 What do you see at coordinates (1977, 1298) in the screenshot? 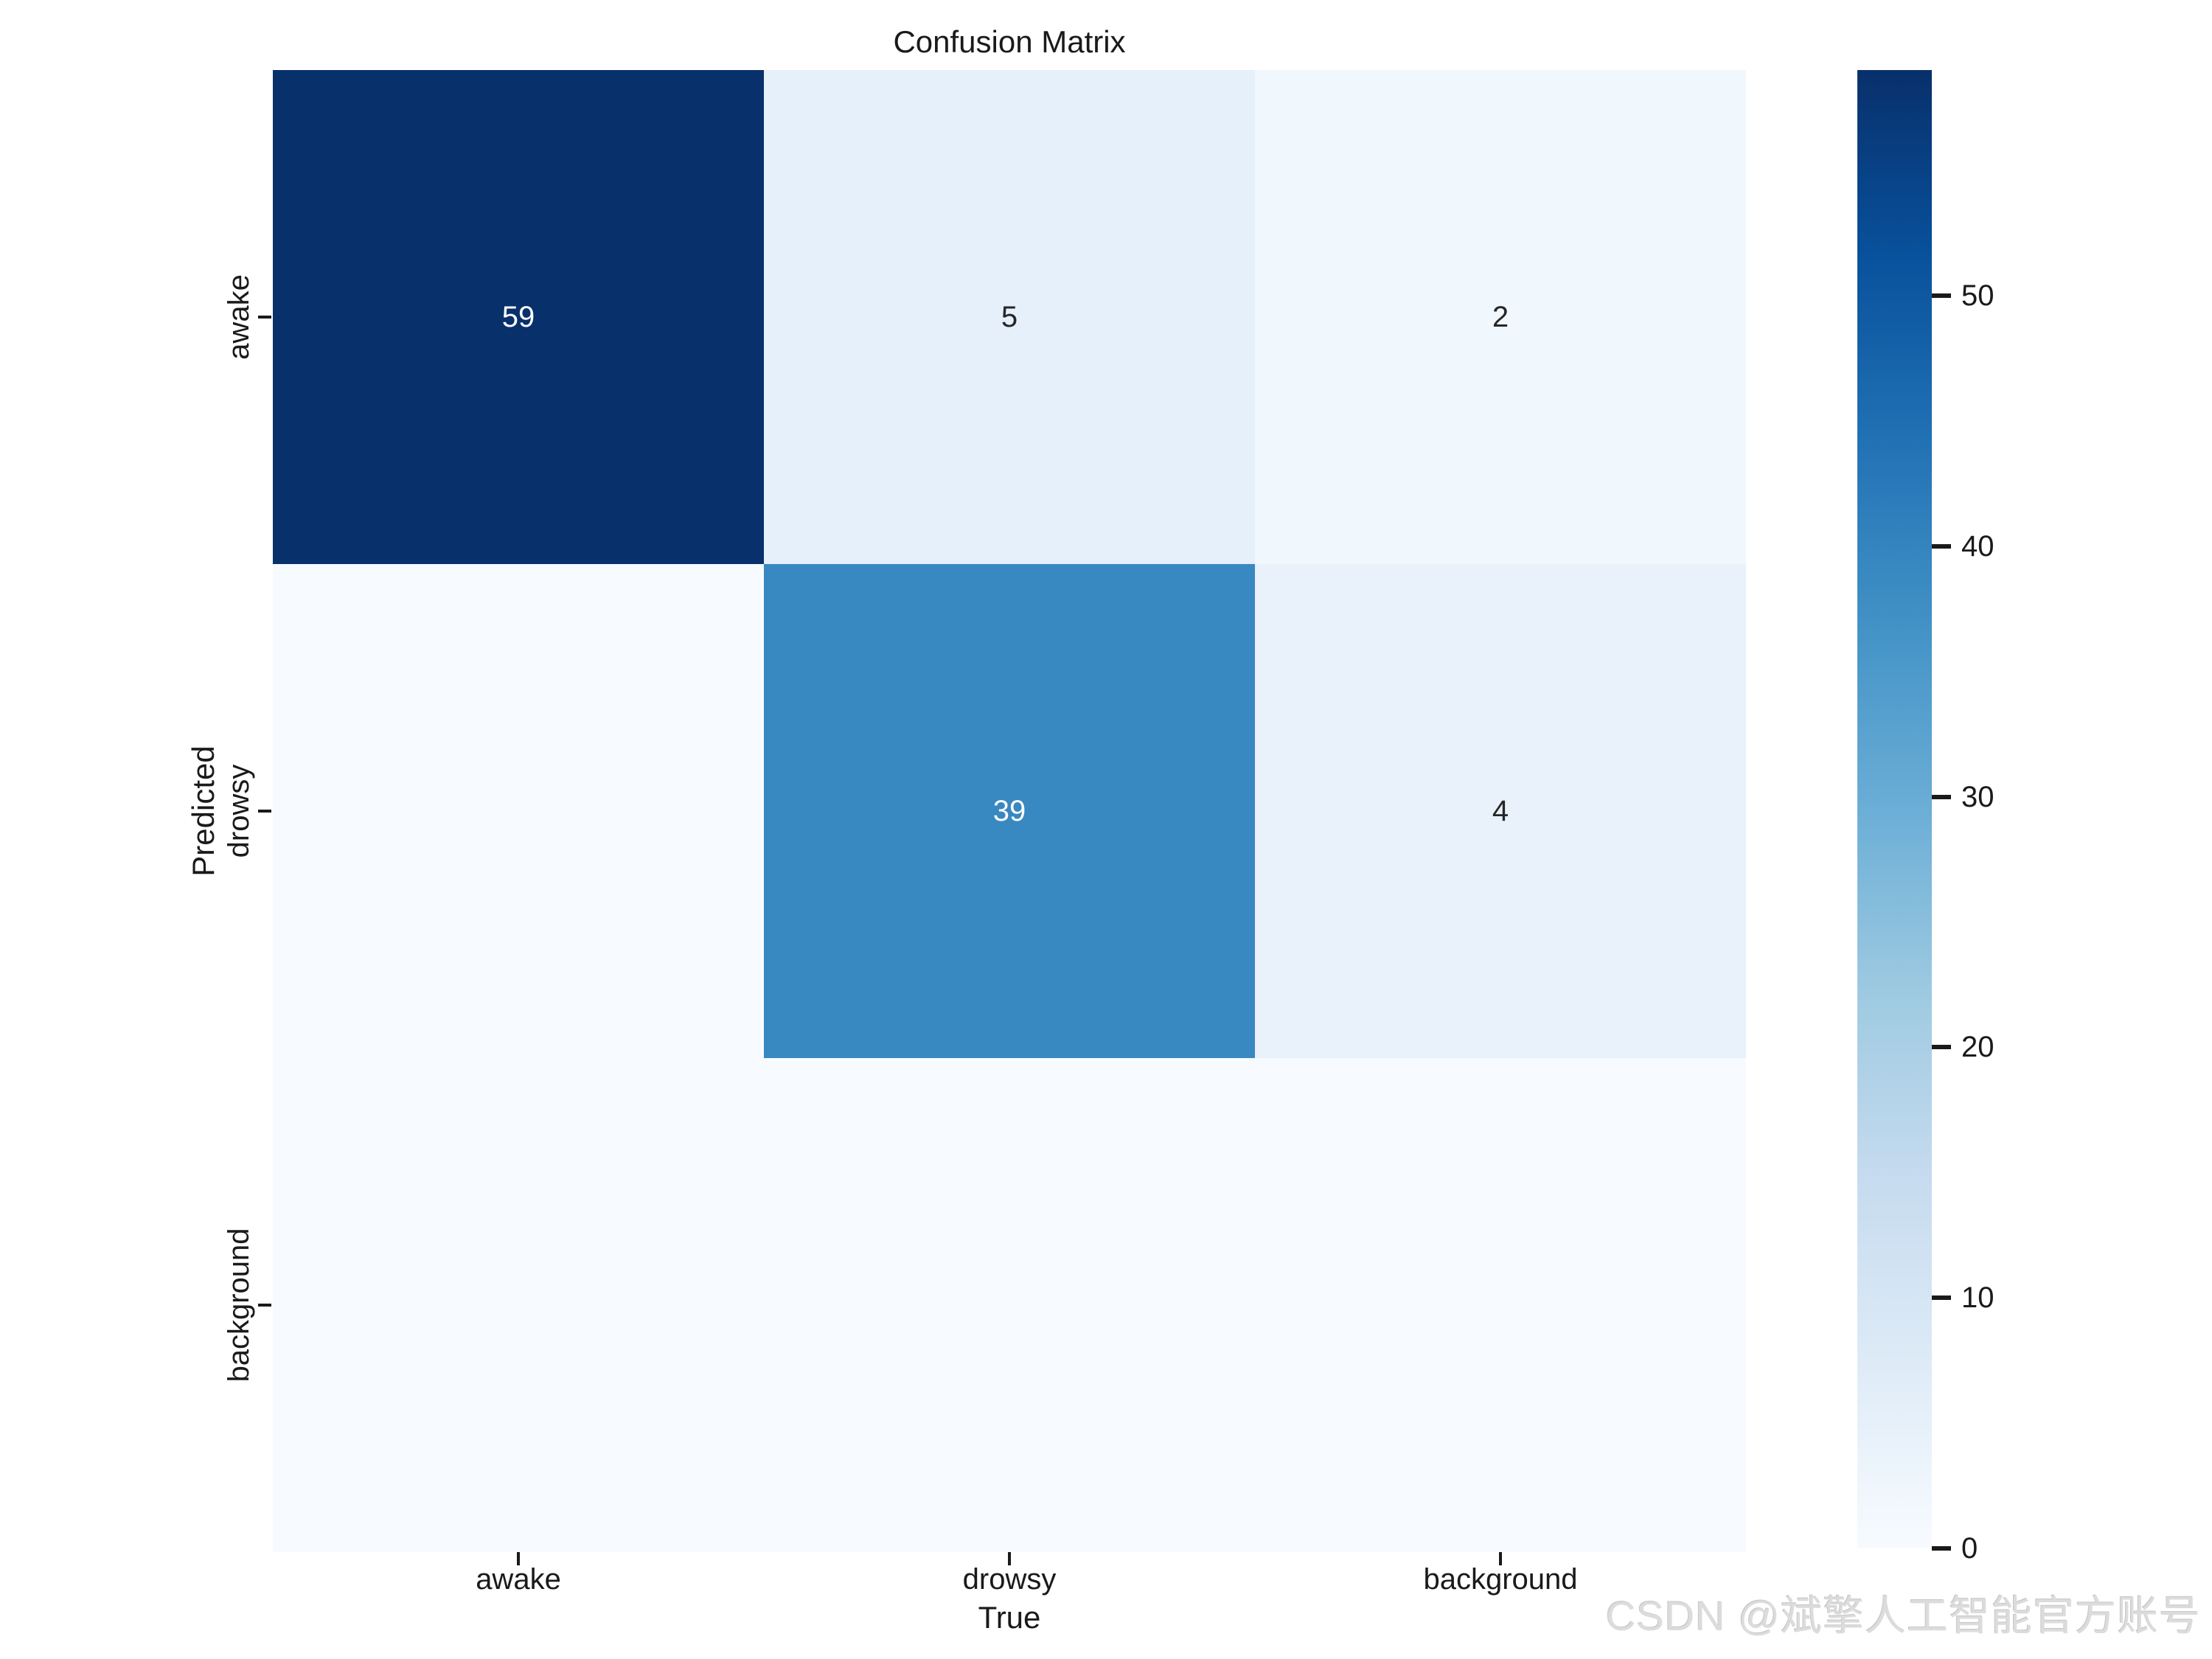
I see `colorbar-tick-label: 10` at bounding box center [1977, 1298].